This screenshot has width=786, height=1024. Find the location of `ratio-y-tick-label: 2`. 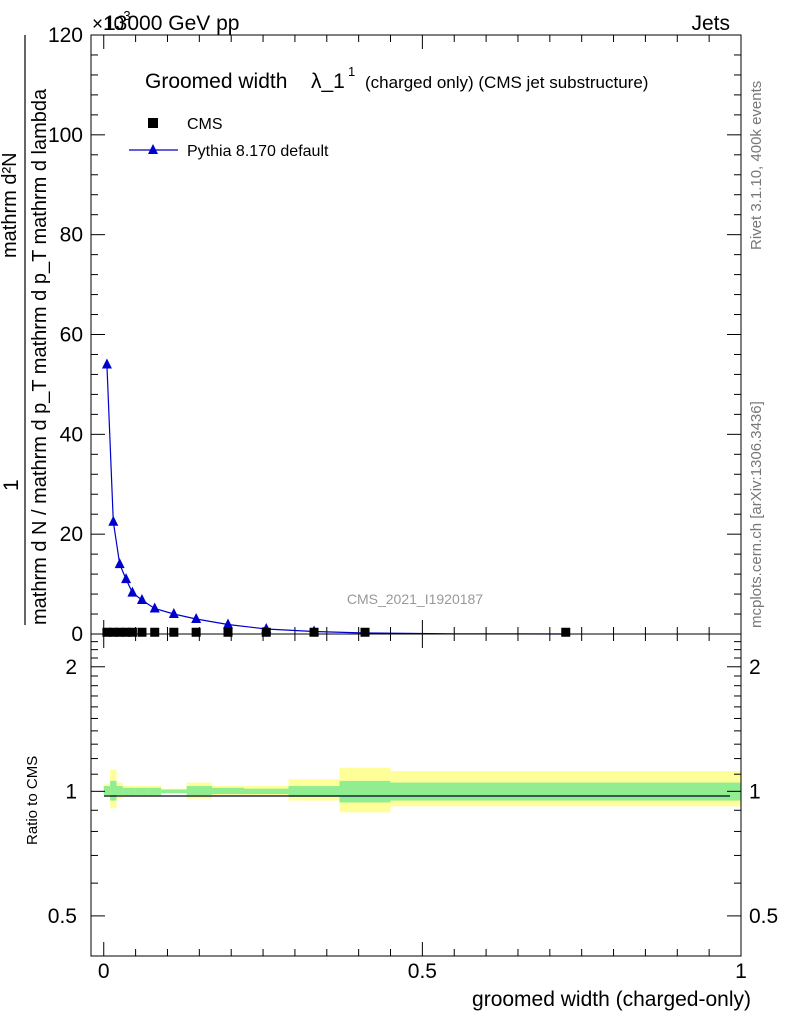

ratio-y-tick-label: 2 is located at coordinates (71, 667).